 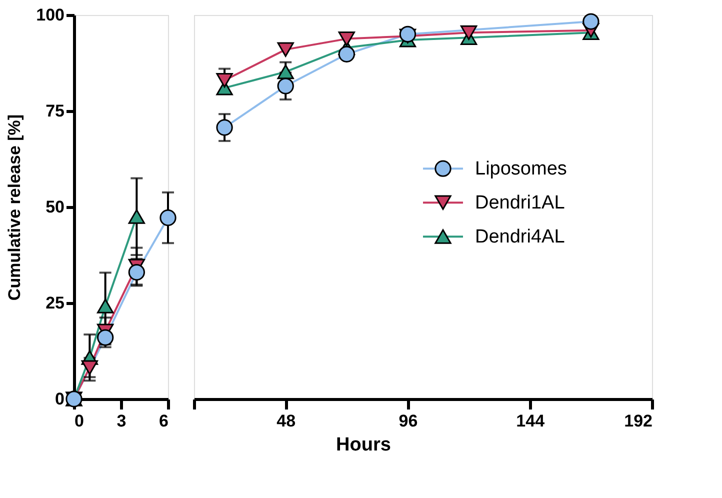 I want to click on x-tick-label: 192, so click(x=638, y=421).